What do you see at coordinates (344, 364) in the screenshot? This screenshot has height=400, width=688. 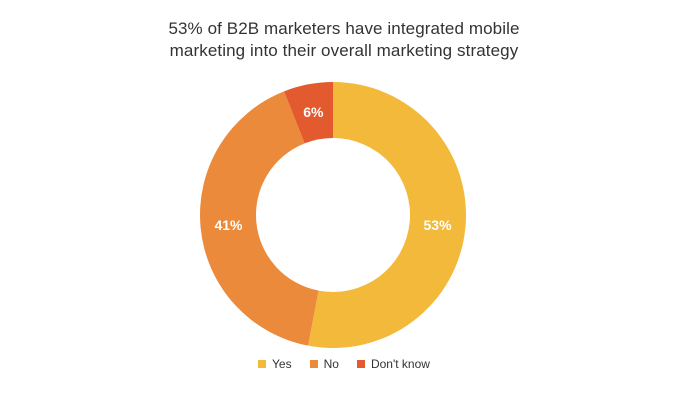 I see `legend: Yes No Don't know` at bounding box center [344, 364].